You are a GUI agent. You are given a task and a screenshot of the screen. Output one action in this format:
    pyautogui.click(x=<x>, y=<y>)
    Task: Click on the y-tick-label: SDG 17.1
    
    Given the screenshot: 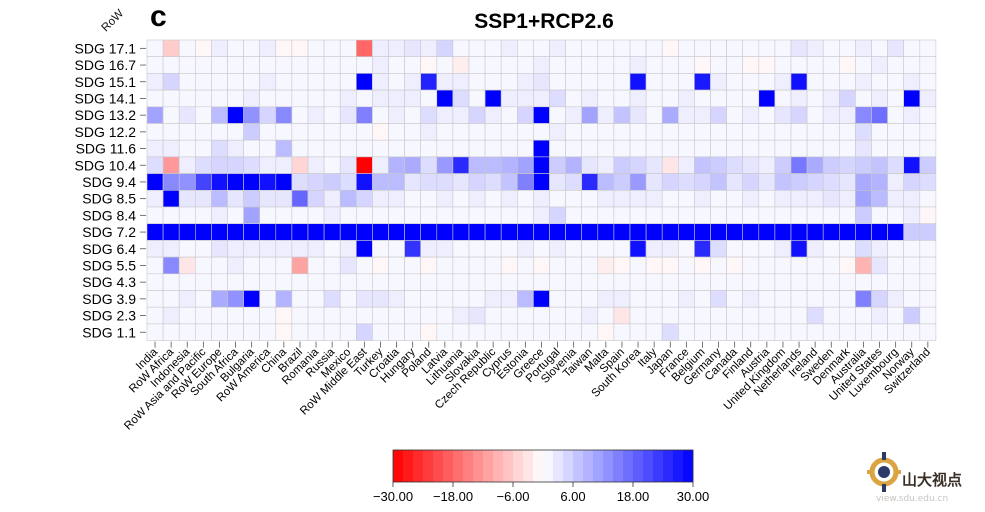 What is the action you would take?
    pyautogui.click(x=106, y=48)
    